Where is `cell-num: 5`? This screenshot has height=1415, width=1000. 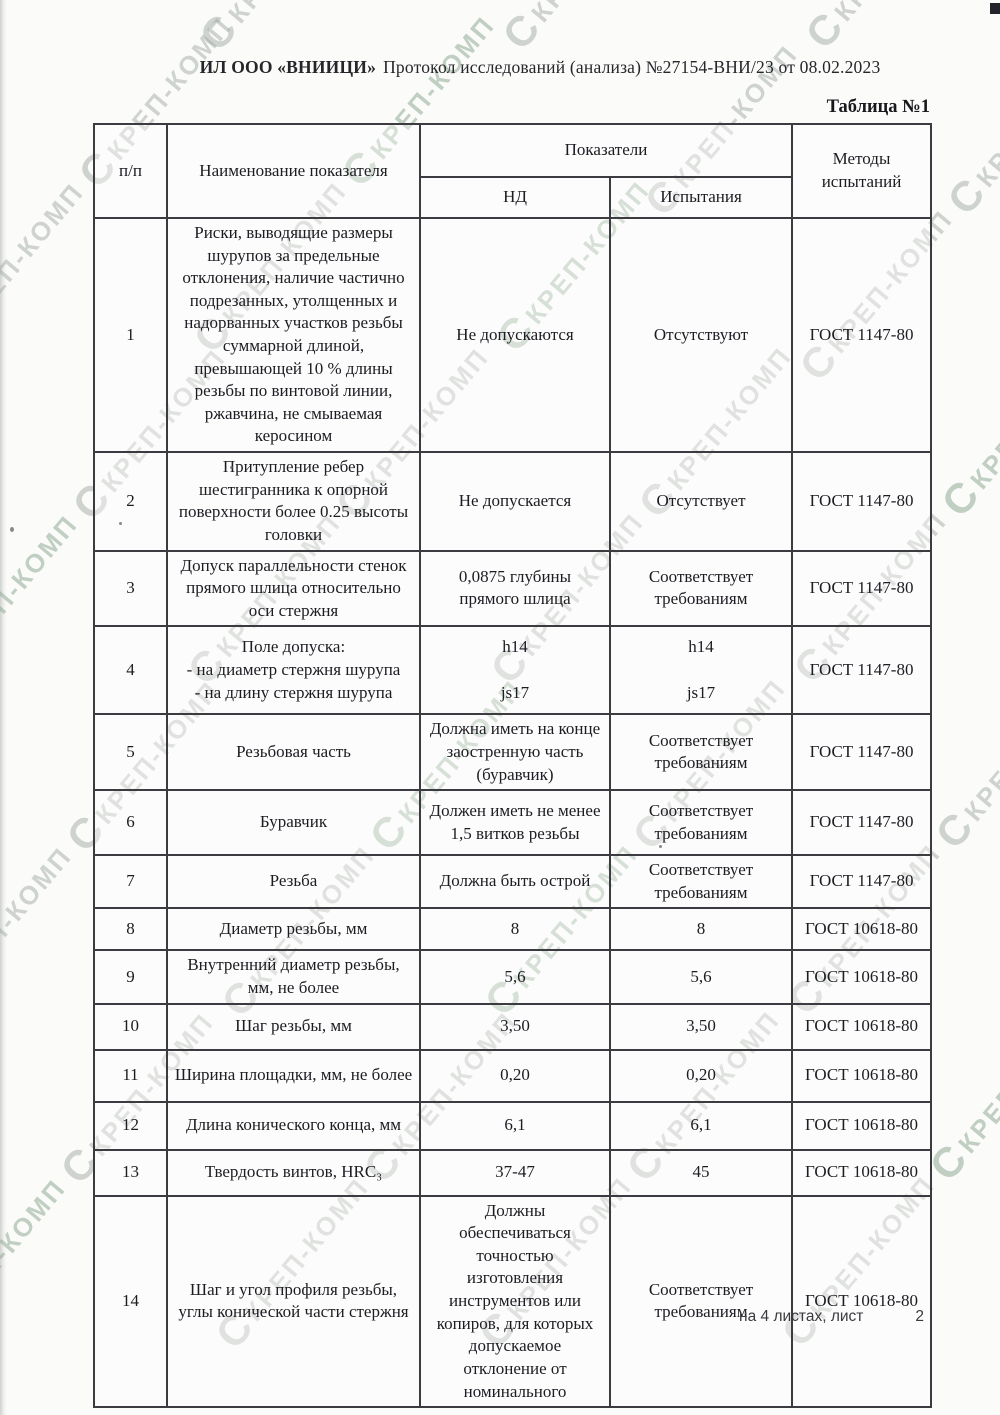
cell-num: 5 is located at coordinates (130, 752).